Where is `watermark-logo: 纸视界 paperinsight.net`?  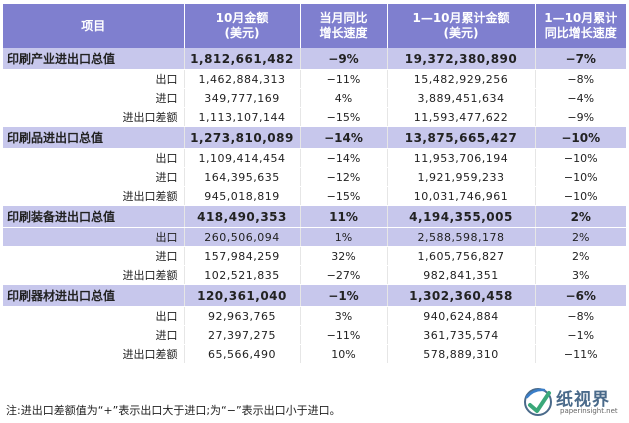
watermark-logo: 纸视界 paperinsight.net is located at coordinates (573, 402).